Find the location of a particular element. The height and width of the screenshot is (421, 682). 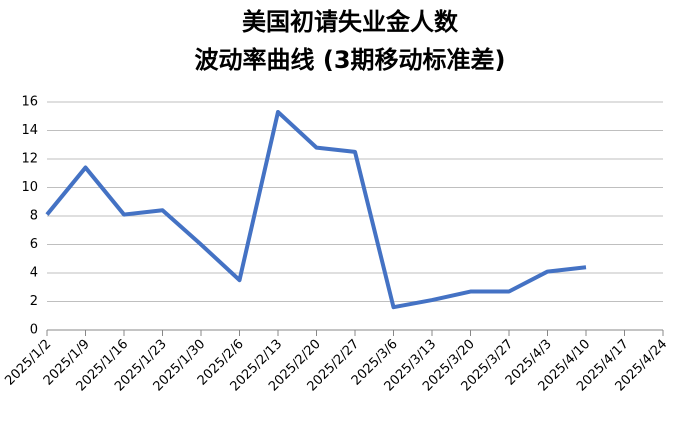

y-tick-label: 2 is located at coordinates (34, 301).